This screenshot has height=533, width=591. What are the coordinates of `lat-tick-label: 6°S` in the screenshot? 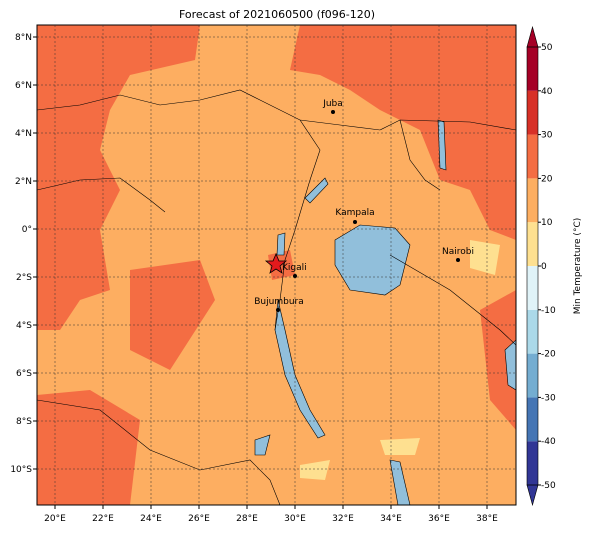 It's located at (24, 374).